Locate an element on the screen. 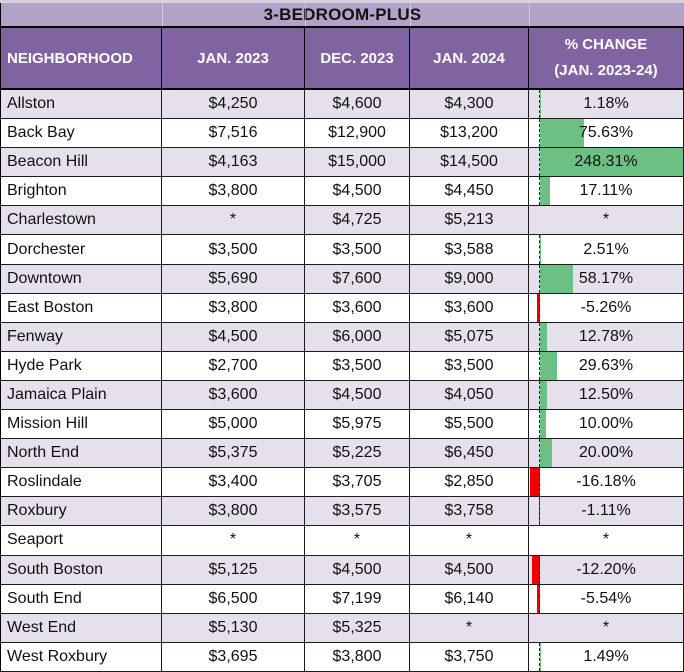 This screenshot has height=672, width=684. table-row: Fenway $4,500 $6,000 $5,075 12.78% is located at coordinates (342, 337).